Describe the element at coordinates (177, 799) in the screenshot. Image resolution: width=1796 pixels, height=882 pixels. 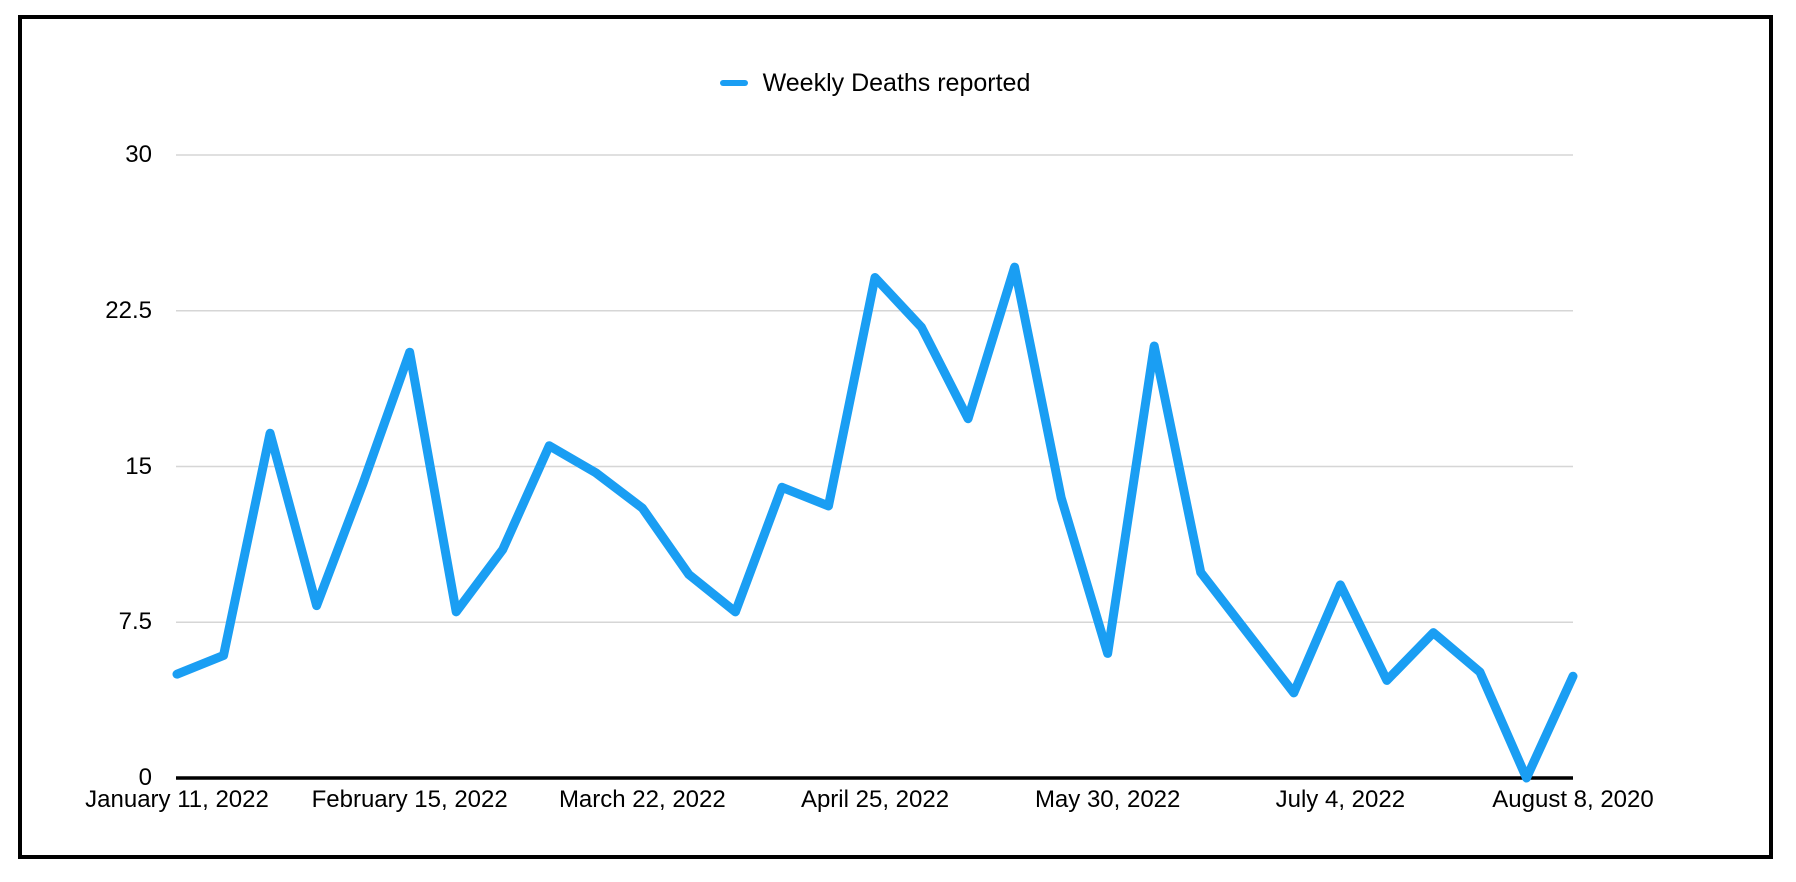
I see `x-axis-tick-label: January 11, 2022` at that location.